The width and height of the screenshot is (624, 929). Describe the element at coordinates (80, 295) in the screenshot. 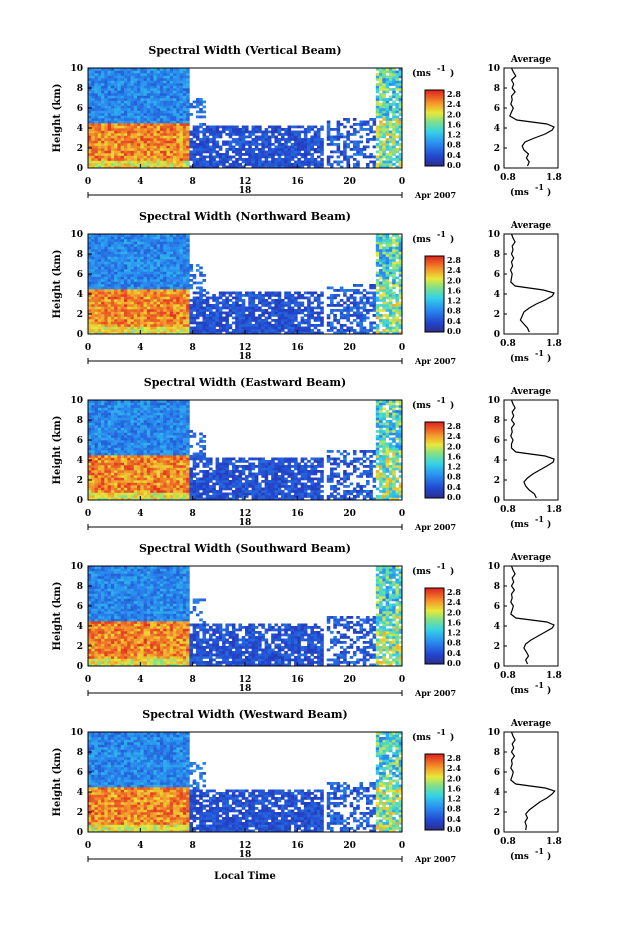

I see `y-tick-label: 4` at that location.